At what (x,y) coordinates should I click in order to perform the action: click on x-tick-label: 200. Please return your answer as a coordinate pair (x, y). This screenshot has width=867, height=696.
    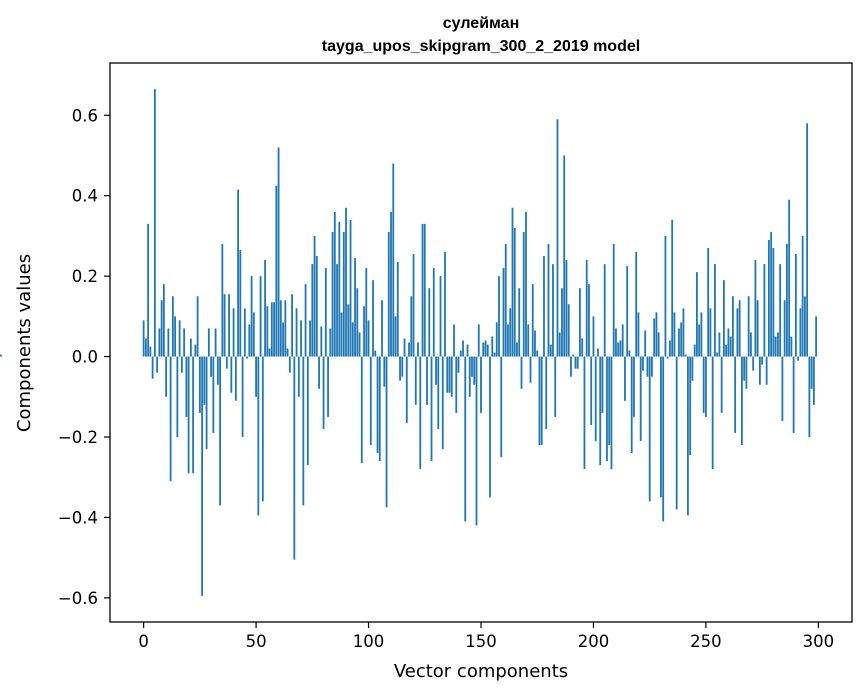
    Looking at the image, I should click on (594, 641).